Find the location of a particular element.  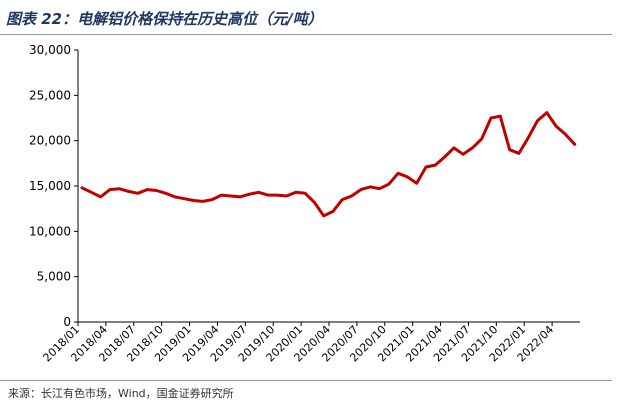

y-axis: 0 5,000 10,000 15,000 20,000 25,000 30,000 is located at coordinates (54, 186).